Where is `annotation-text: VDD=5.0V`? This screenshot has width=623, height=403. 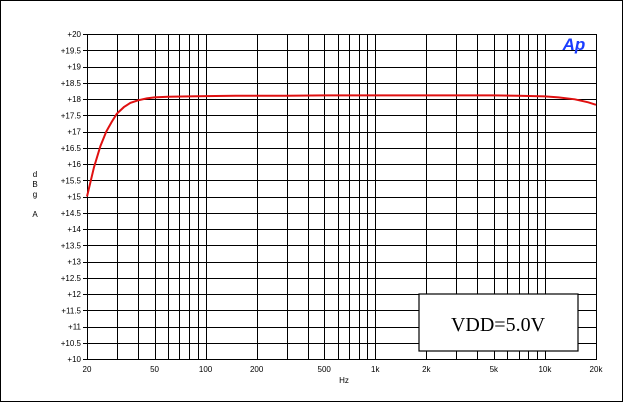
annotation-text: VDD=5.0V is located at coordinates (498, 325).